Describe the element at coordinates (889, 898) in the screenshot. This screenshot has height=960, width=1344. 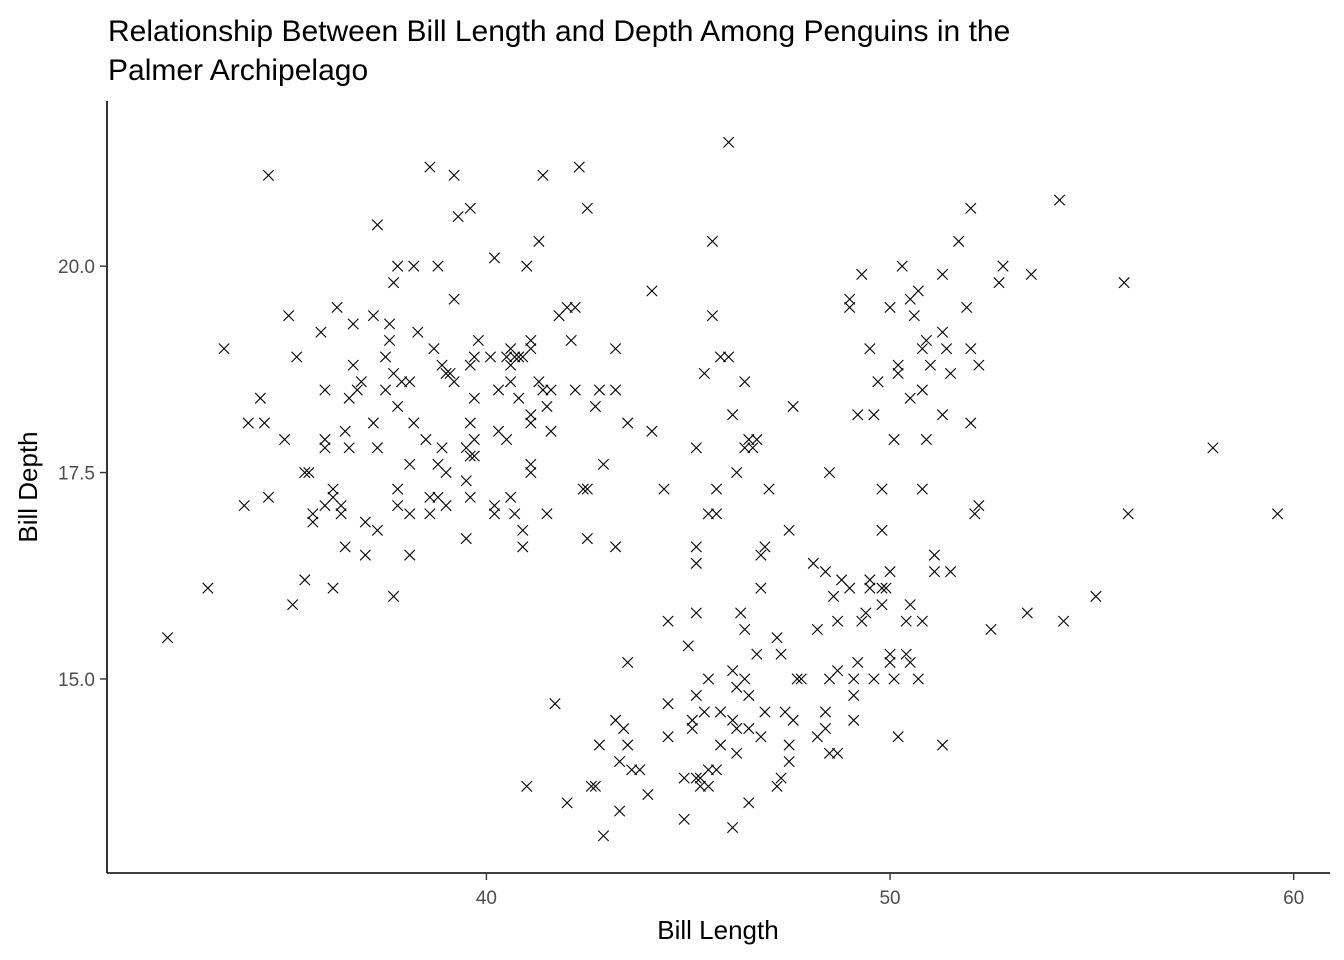
I see `x-tick-label: 50` at that location.